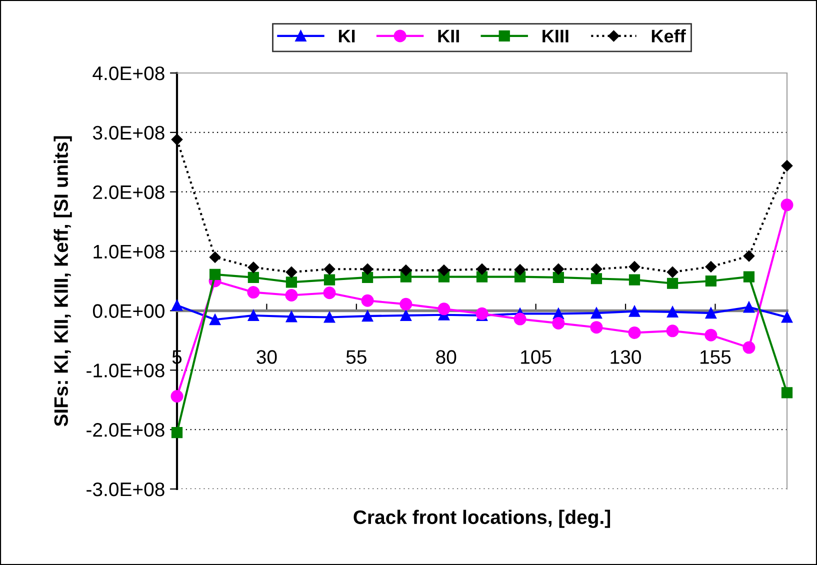  I want to click on y-tick-label: 0.0E+00, so click(128, 311).